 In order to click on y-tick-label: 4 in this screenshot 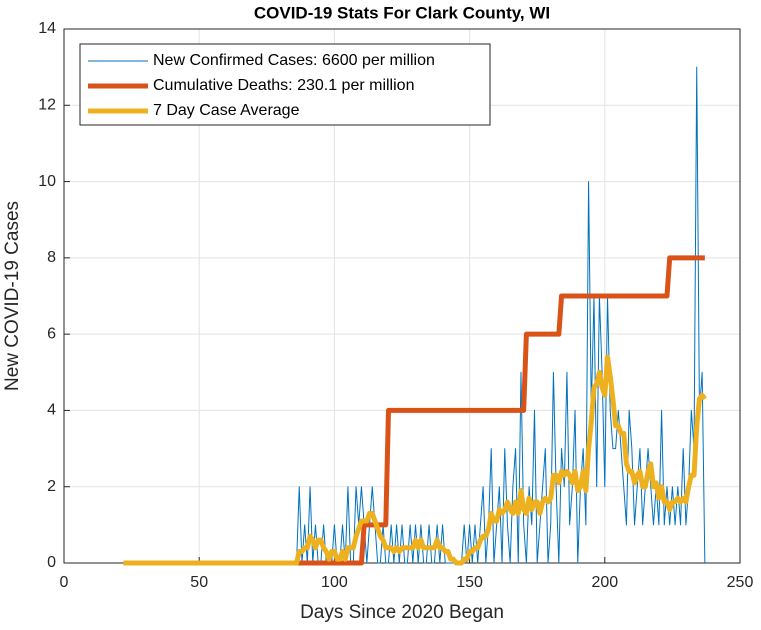, I will do `click(51, 410)`.